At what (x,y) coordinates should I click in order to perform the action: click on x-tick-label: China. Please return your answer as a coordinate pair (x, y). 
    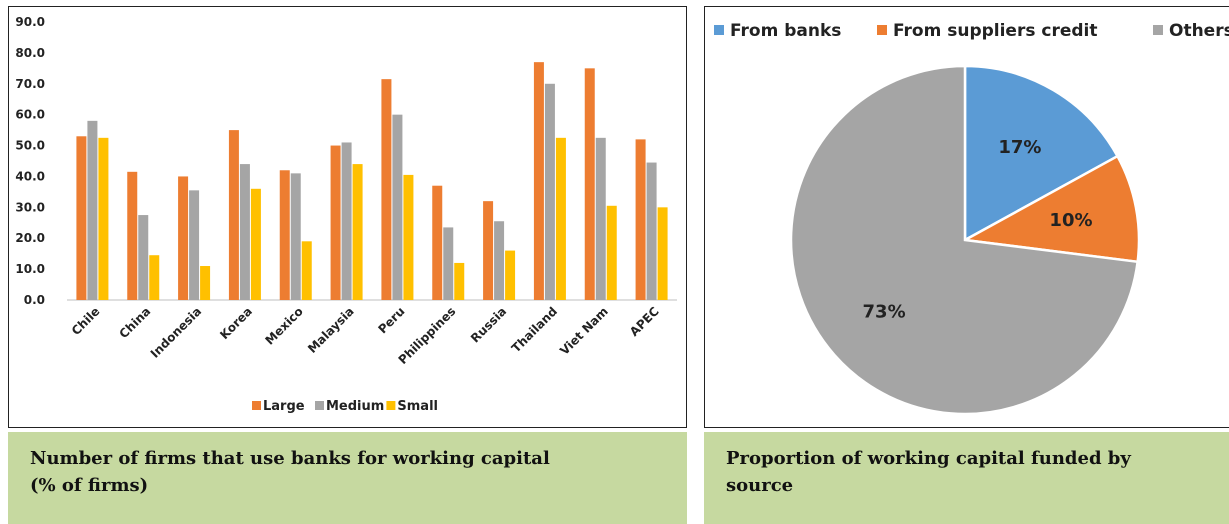
    Looking at the image, I should click on (135, 322).